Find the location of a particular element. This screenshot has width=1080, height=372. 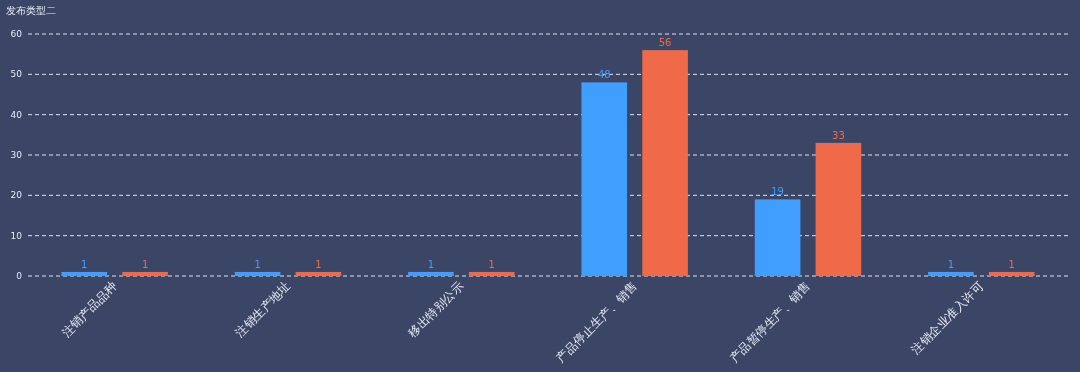

x-tick-label: 移出特别公示 is located at coordinates (436, 309).